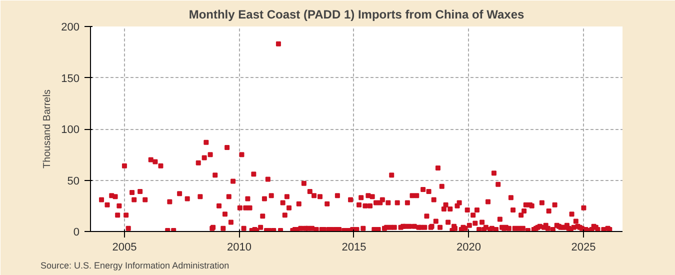  Describe the element at coordinates (70, 130) in the screenshot. I see `y-tick-label: 100` at that location.